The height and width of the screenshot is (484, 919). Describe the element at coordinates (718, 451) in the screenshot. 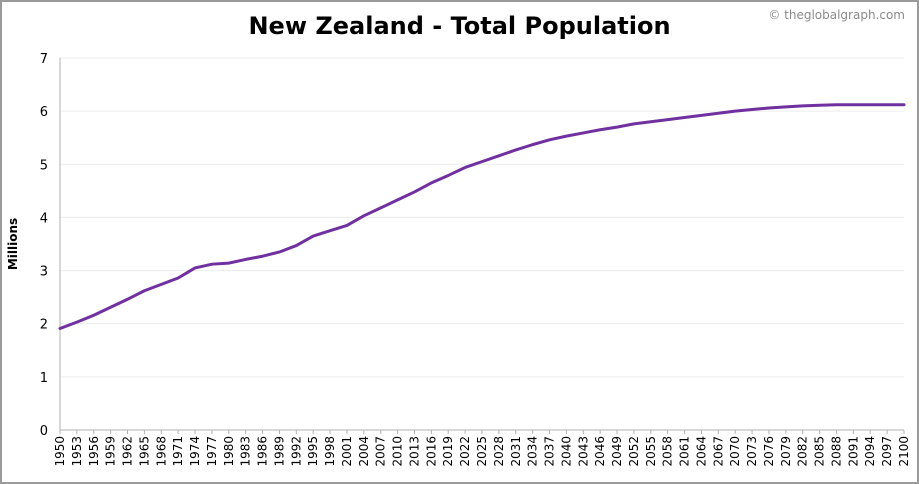

I see `x-tick-label: 2067` at that location.